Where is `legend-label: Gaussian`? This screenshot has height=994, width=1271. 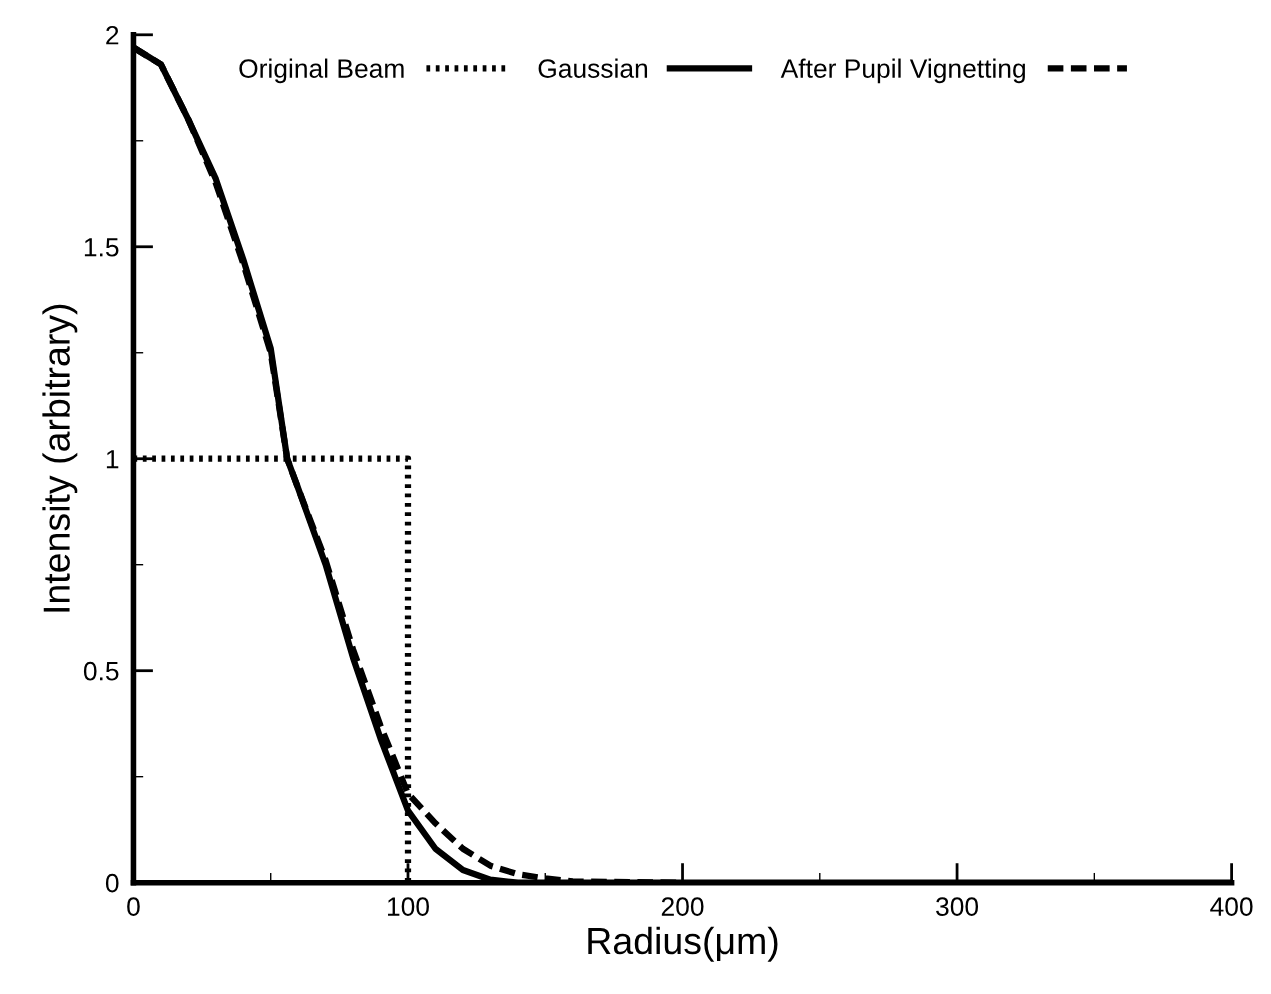
legend-label: Gaussian is located at coordinates (593, 68).